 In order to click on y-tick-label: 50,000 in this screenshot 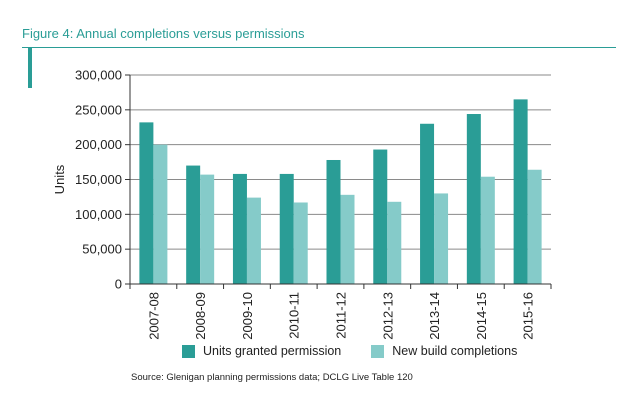, I will do `click(102, 249)`.